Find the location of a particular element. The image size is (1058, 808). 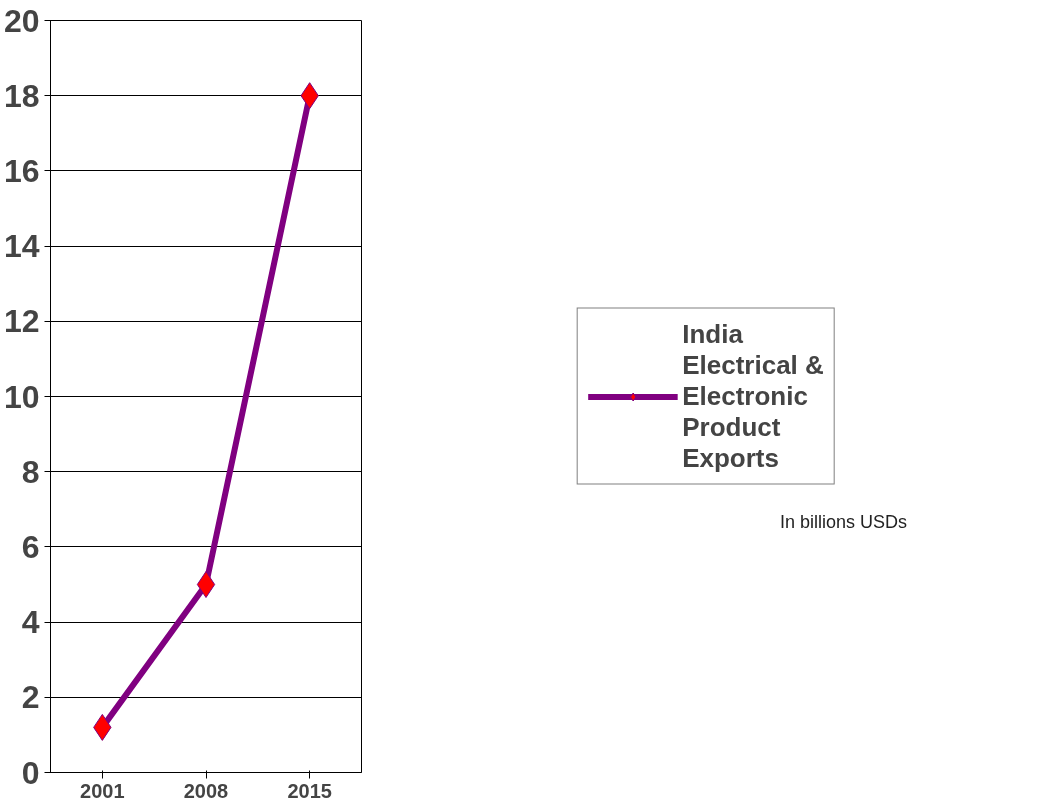

y-tick-label: 16 is located at coordinates (21, 170).